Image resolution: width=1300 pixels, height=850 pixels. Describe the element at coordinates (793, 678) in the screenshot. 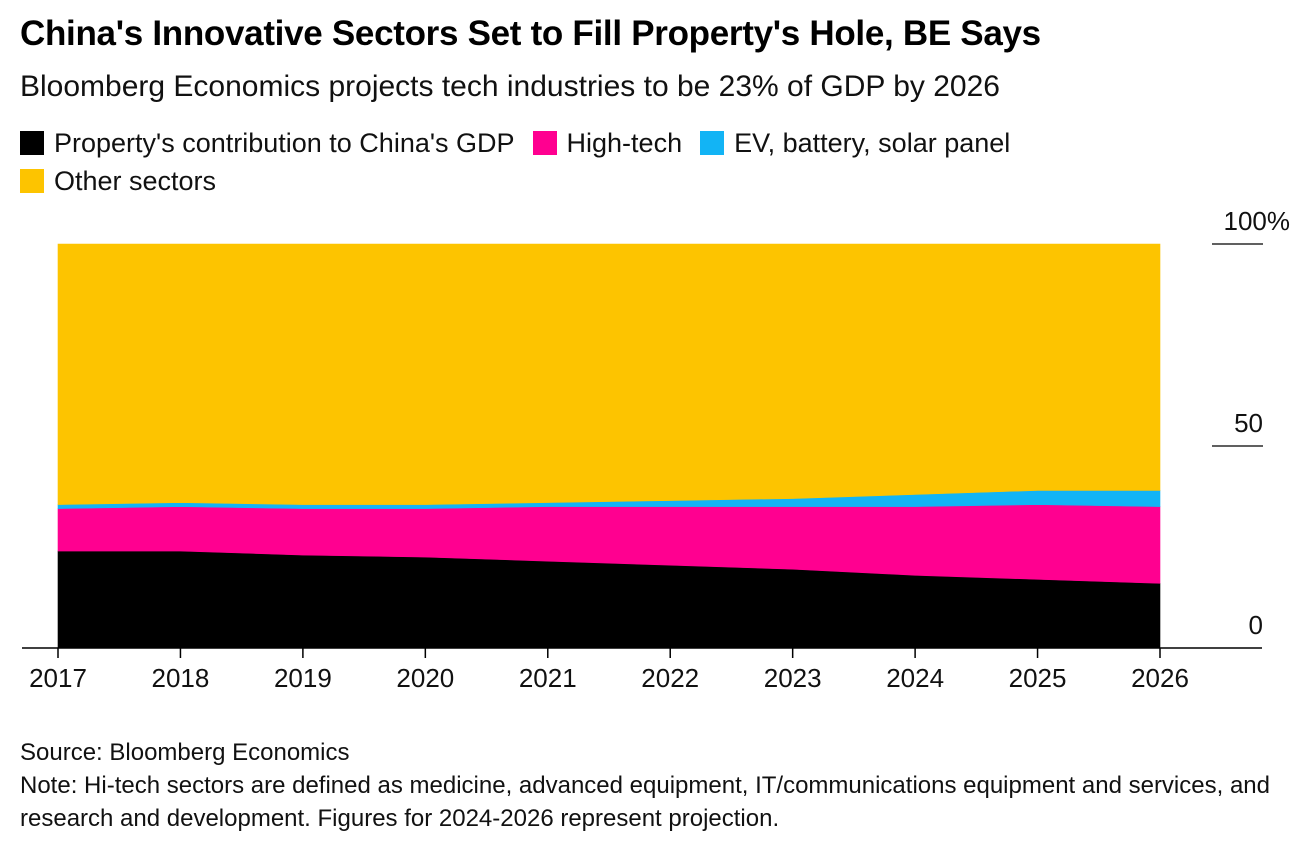

I see `x-tick-label: 2023` at that location.